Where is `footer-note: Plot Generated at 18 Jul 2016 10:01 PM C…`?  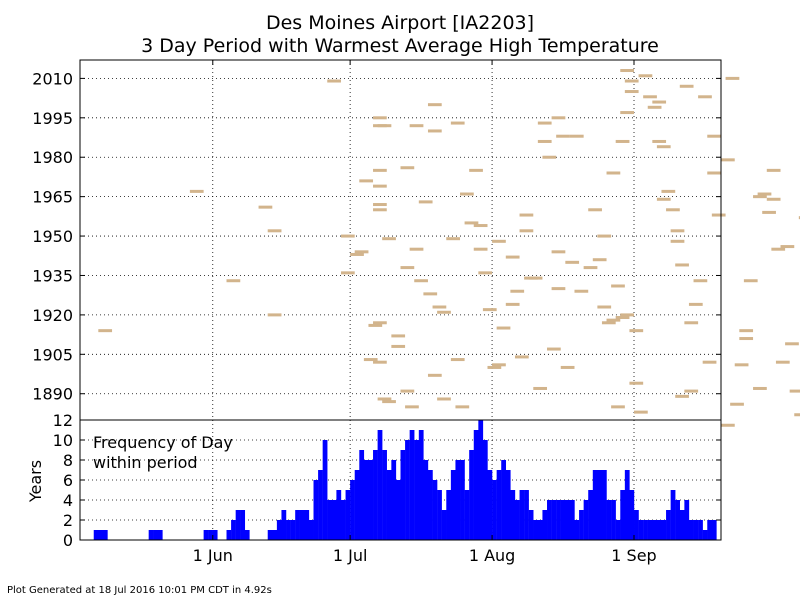 footer-note: Plot Generated at 18 Jul 2016 10:01 PM C… is located at coordinates (139, 590).